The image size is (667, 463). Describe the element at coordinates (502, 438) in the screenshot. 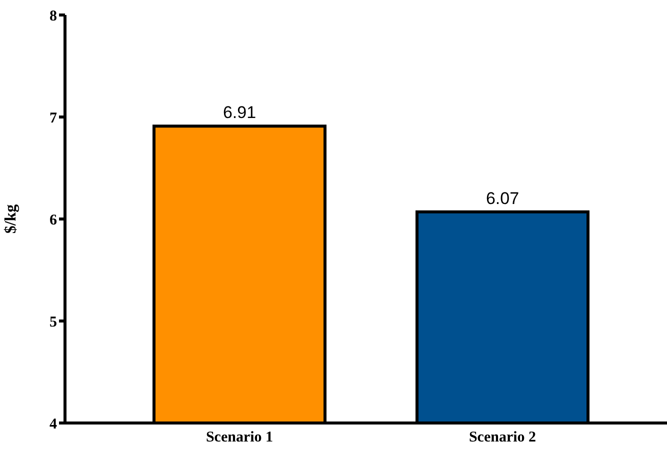

I see `x-tick-label: Scenario 2` at that location.